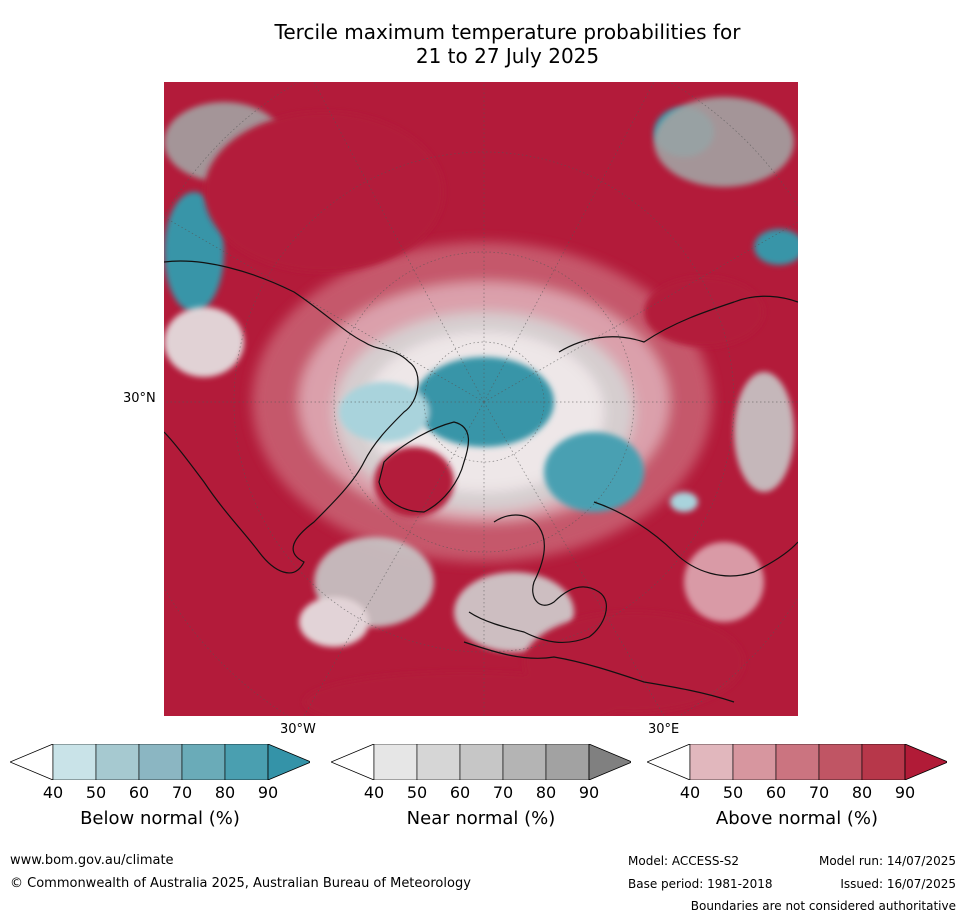  I want to click on coastline-asia, so click(678, 324).